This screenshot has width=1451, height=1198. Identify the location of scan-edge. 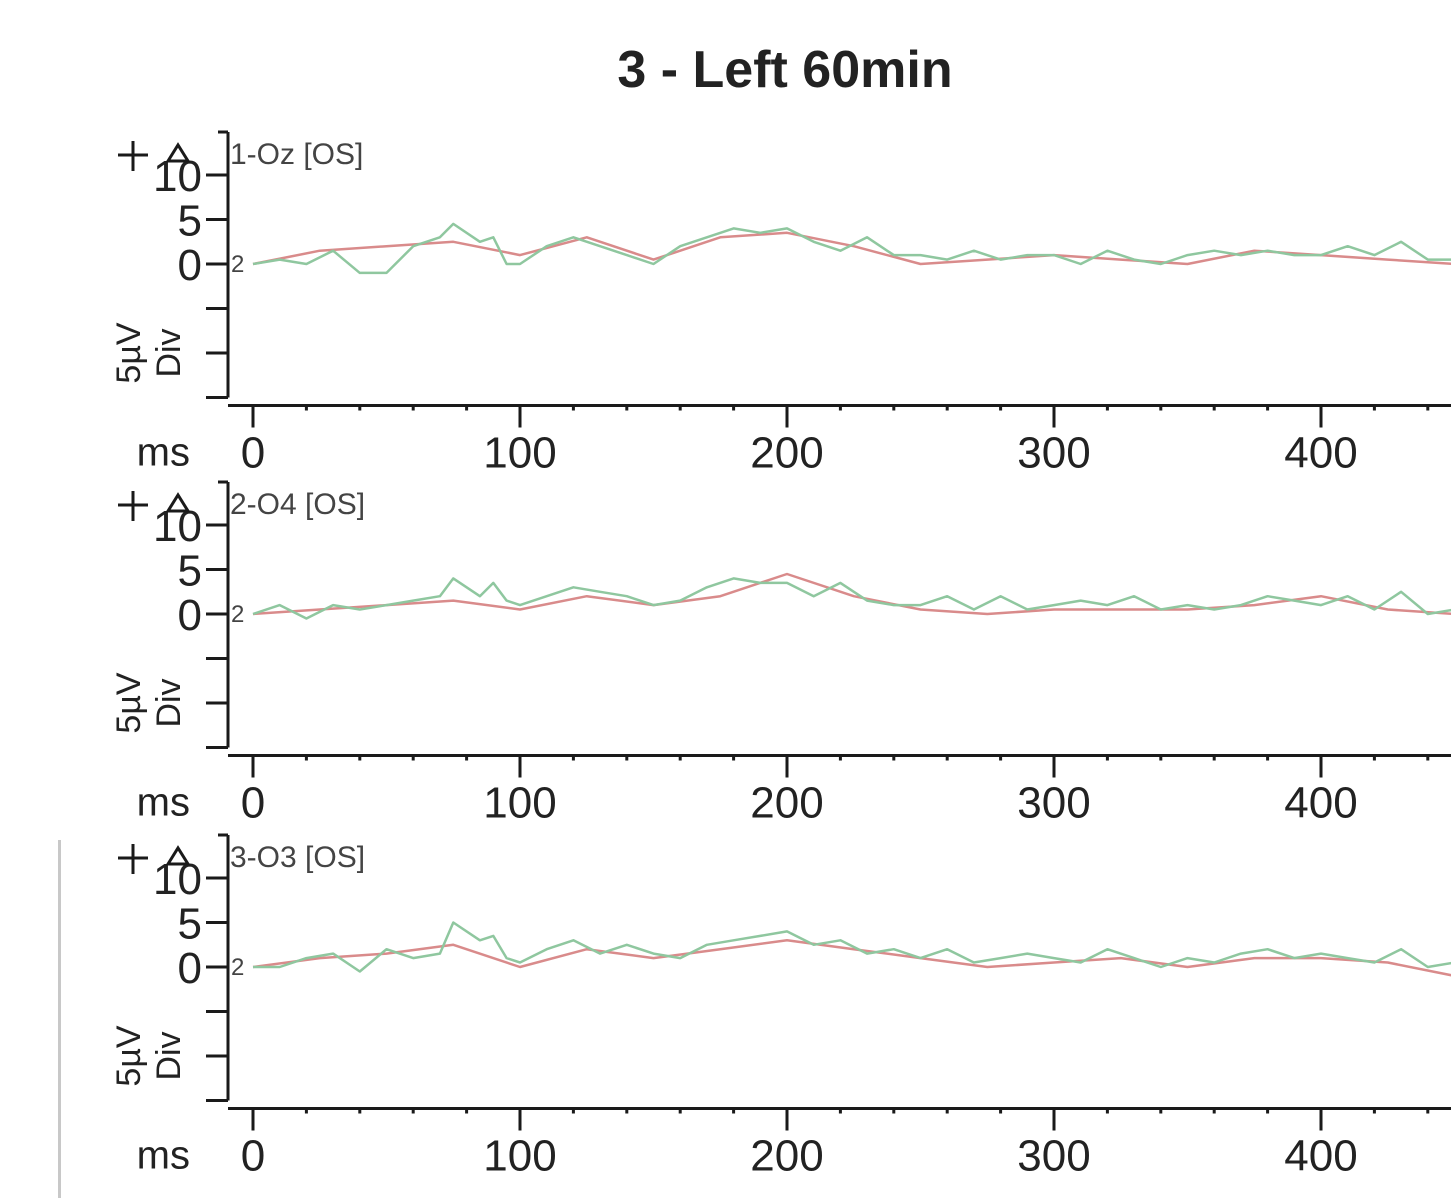
(59, 1019).